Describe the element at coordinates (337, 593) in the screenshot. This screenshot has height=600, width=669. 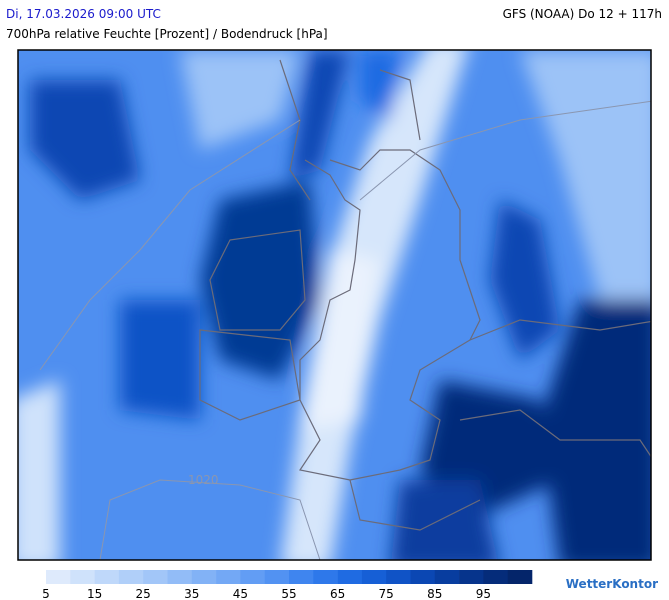
I see `colorbar-tick-label: 65` at that location.